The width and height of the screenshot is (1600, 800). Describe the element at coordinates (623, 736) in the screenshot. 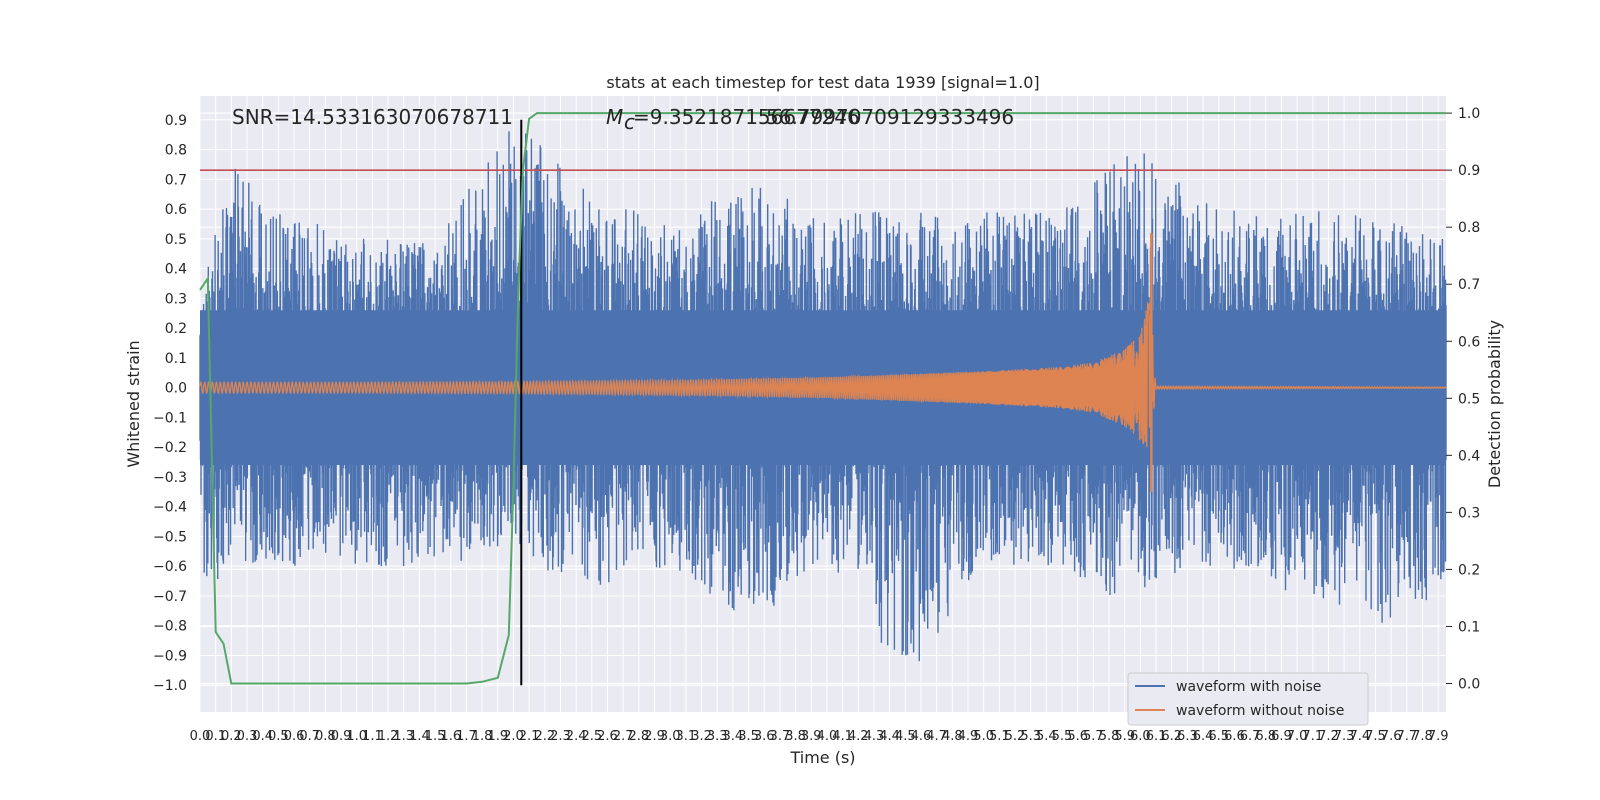

I see `x-tick-label: 2.7` at that location.